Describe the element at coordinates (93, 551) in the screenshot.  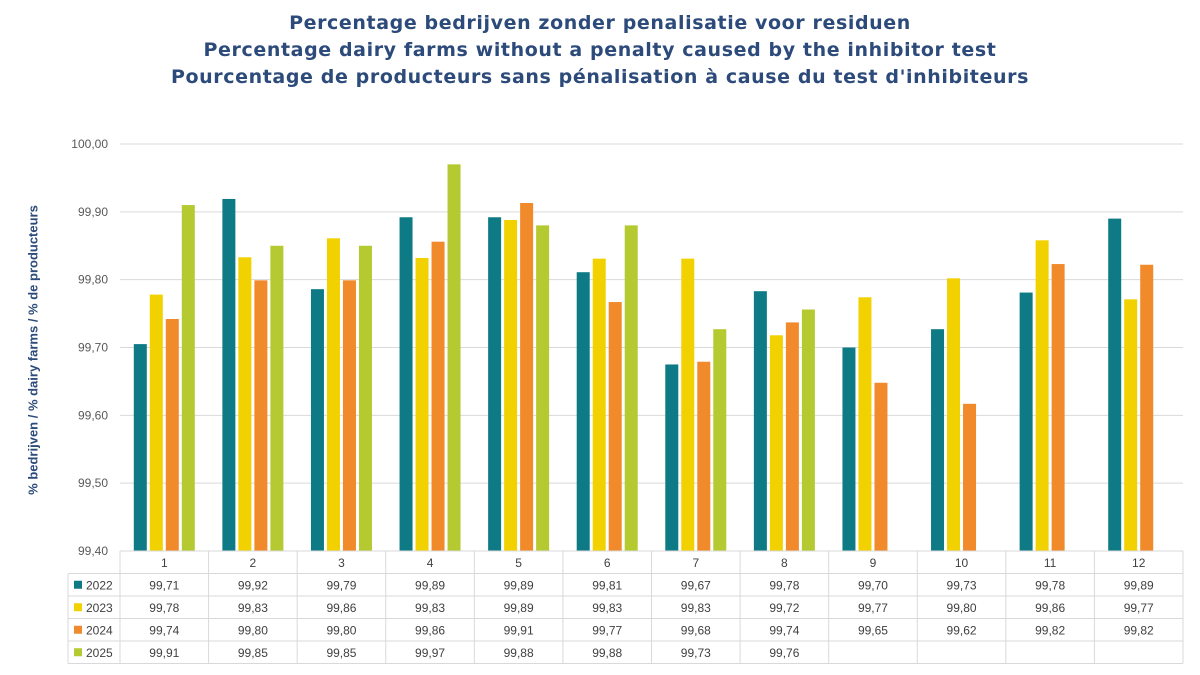
I see `y-tick-label: 99,40` at that location.